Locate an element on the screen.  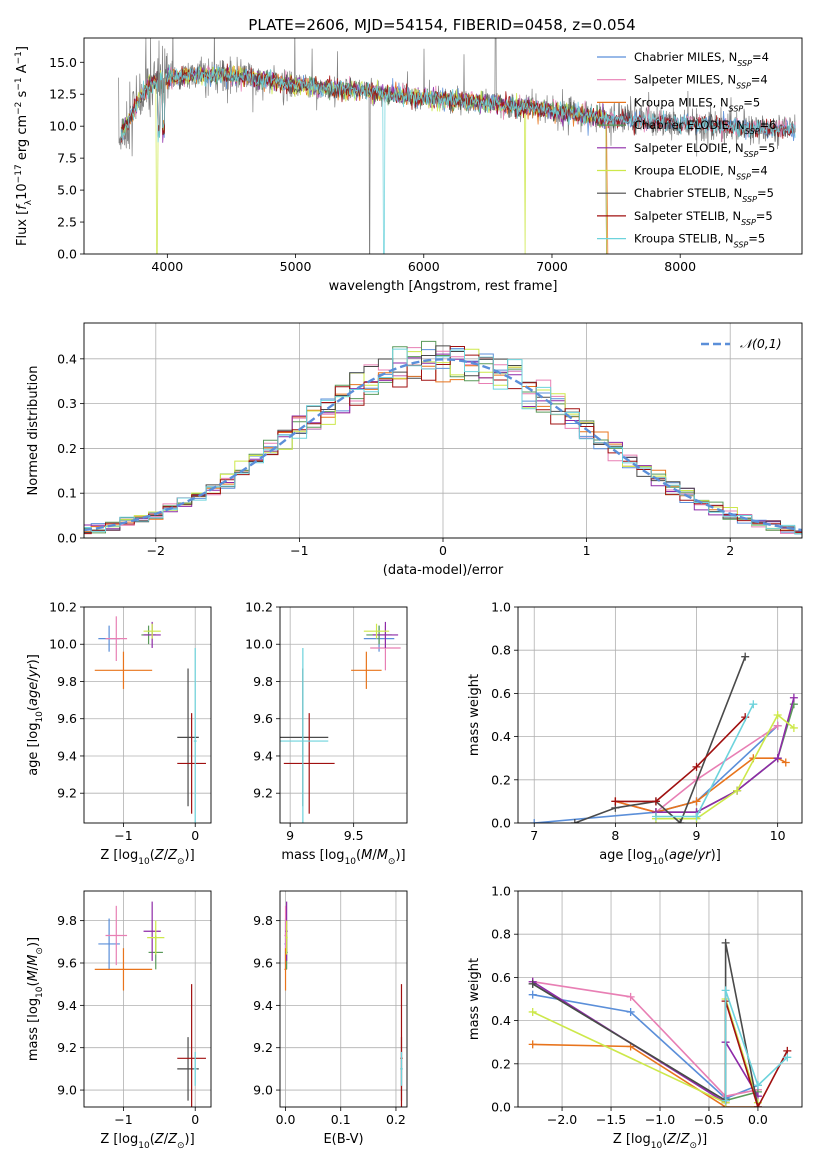
y-tick-label: 9.0 is located at coordinates (67, 1090).